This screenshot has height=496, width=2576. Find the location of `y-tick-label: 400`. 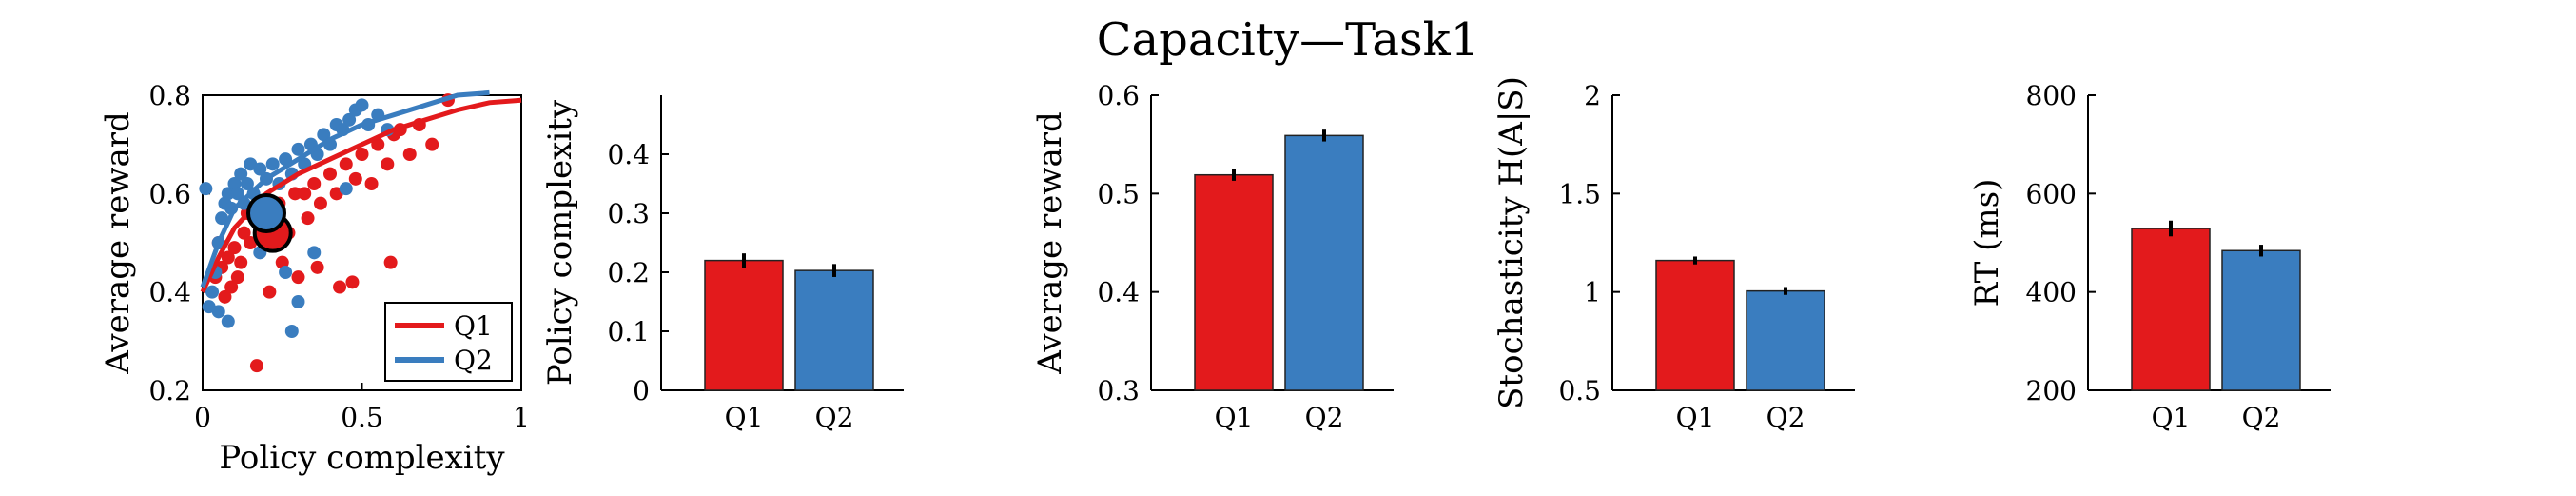

y-tick-label: 400 is located at coordinates (2052, 292).